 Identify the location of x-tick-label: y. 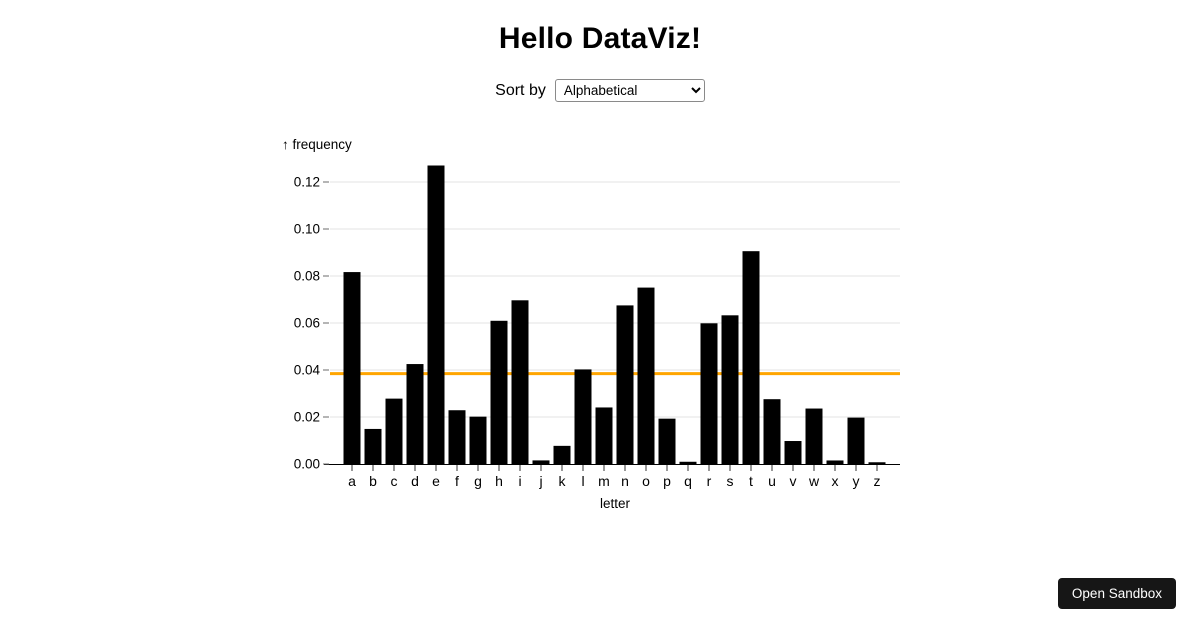
(856, 481).